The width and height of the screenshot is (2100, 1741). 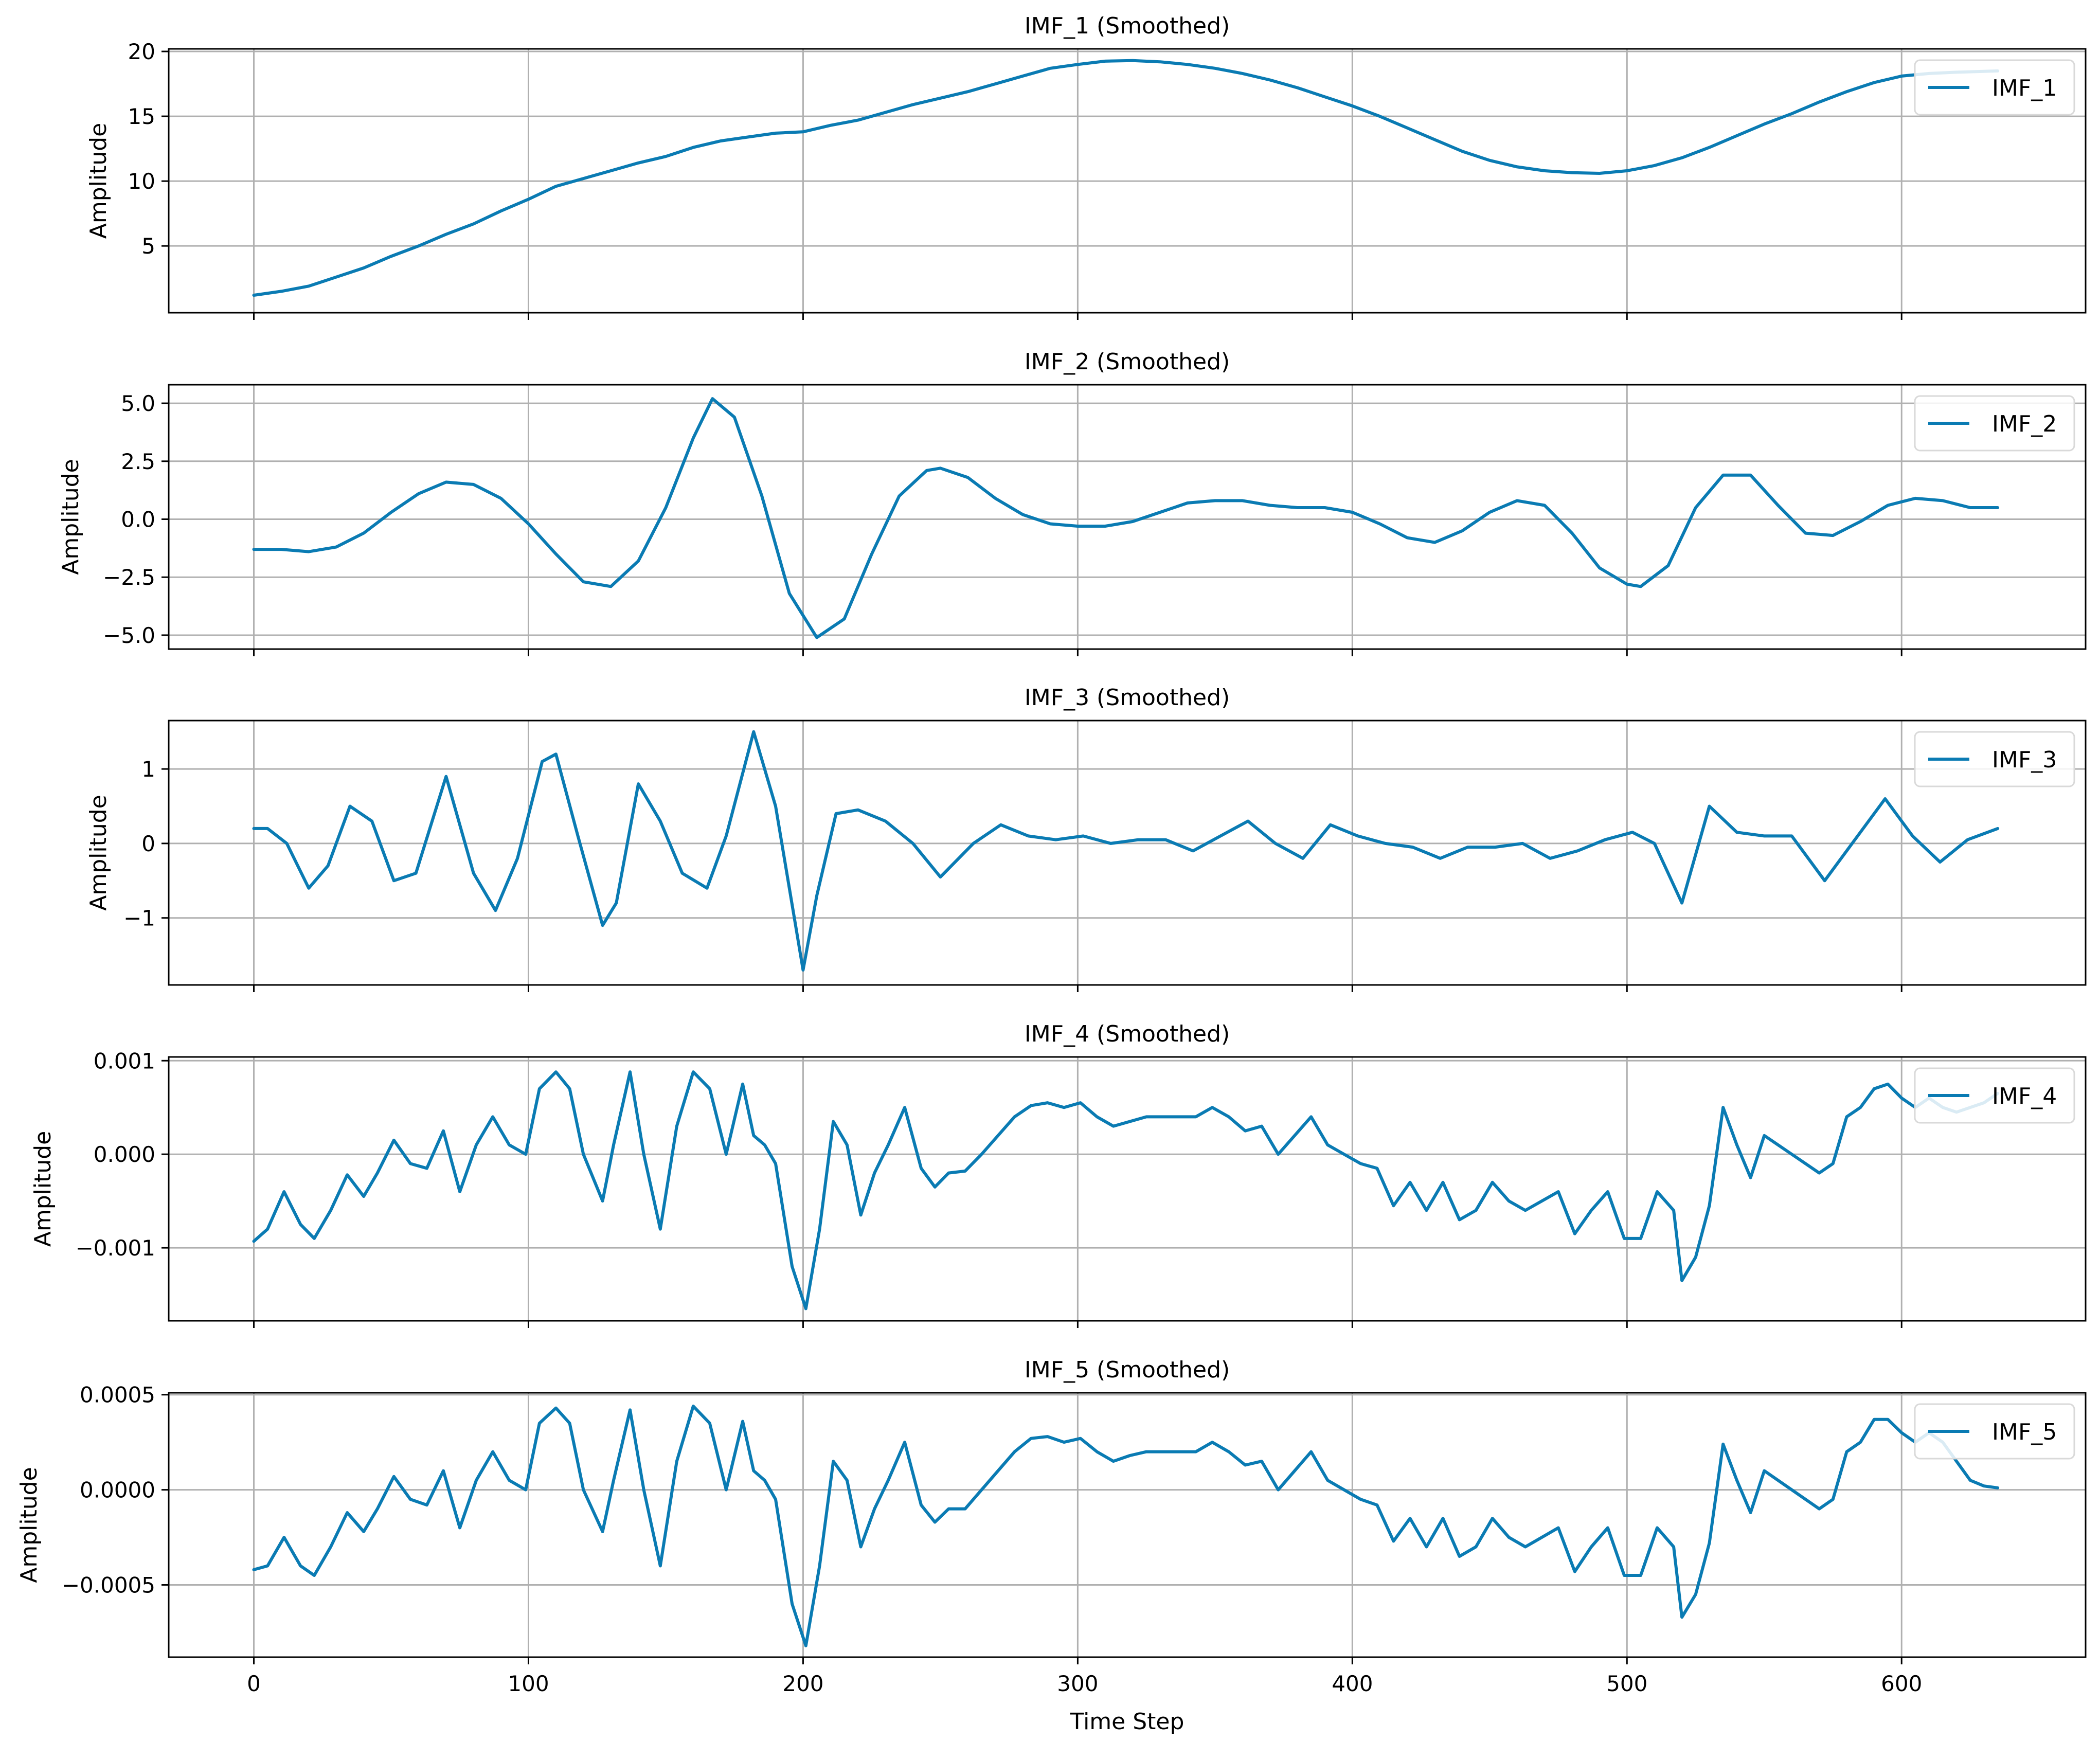 I want to click on y-tick-label: −0.0005, so click(x=109, y=1585).